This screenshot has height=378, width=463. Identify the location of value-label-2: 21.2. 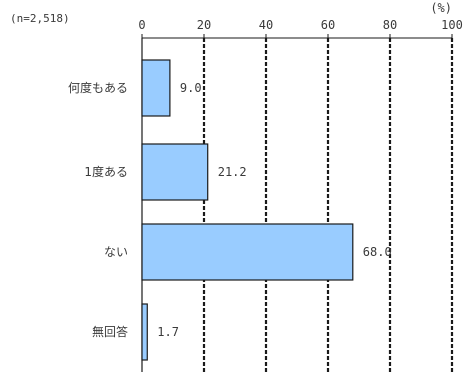
(232, 172).